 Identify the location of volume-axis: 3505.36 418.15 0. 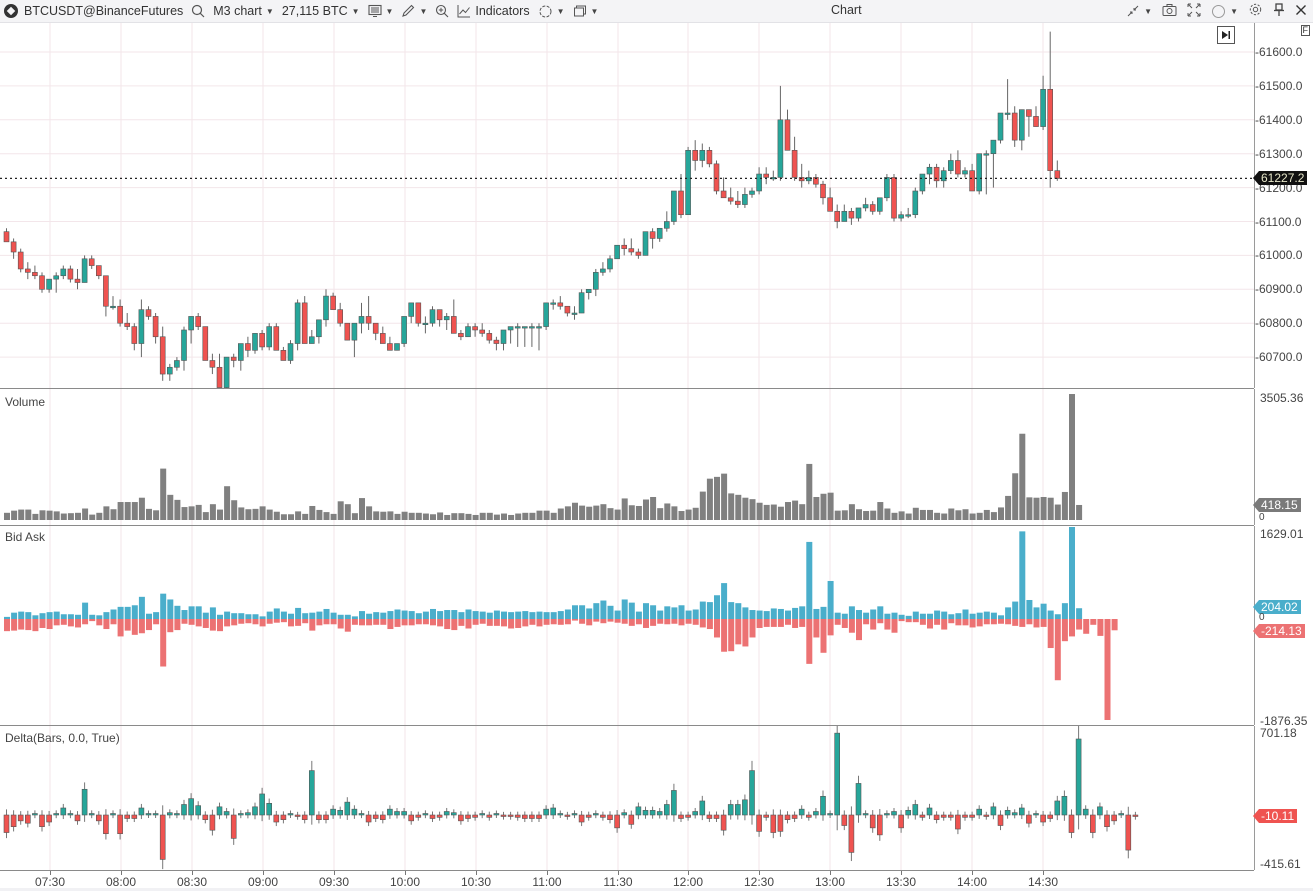
(1283, 457).